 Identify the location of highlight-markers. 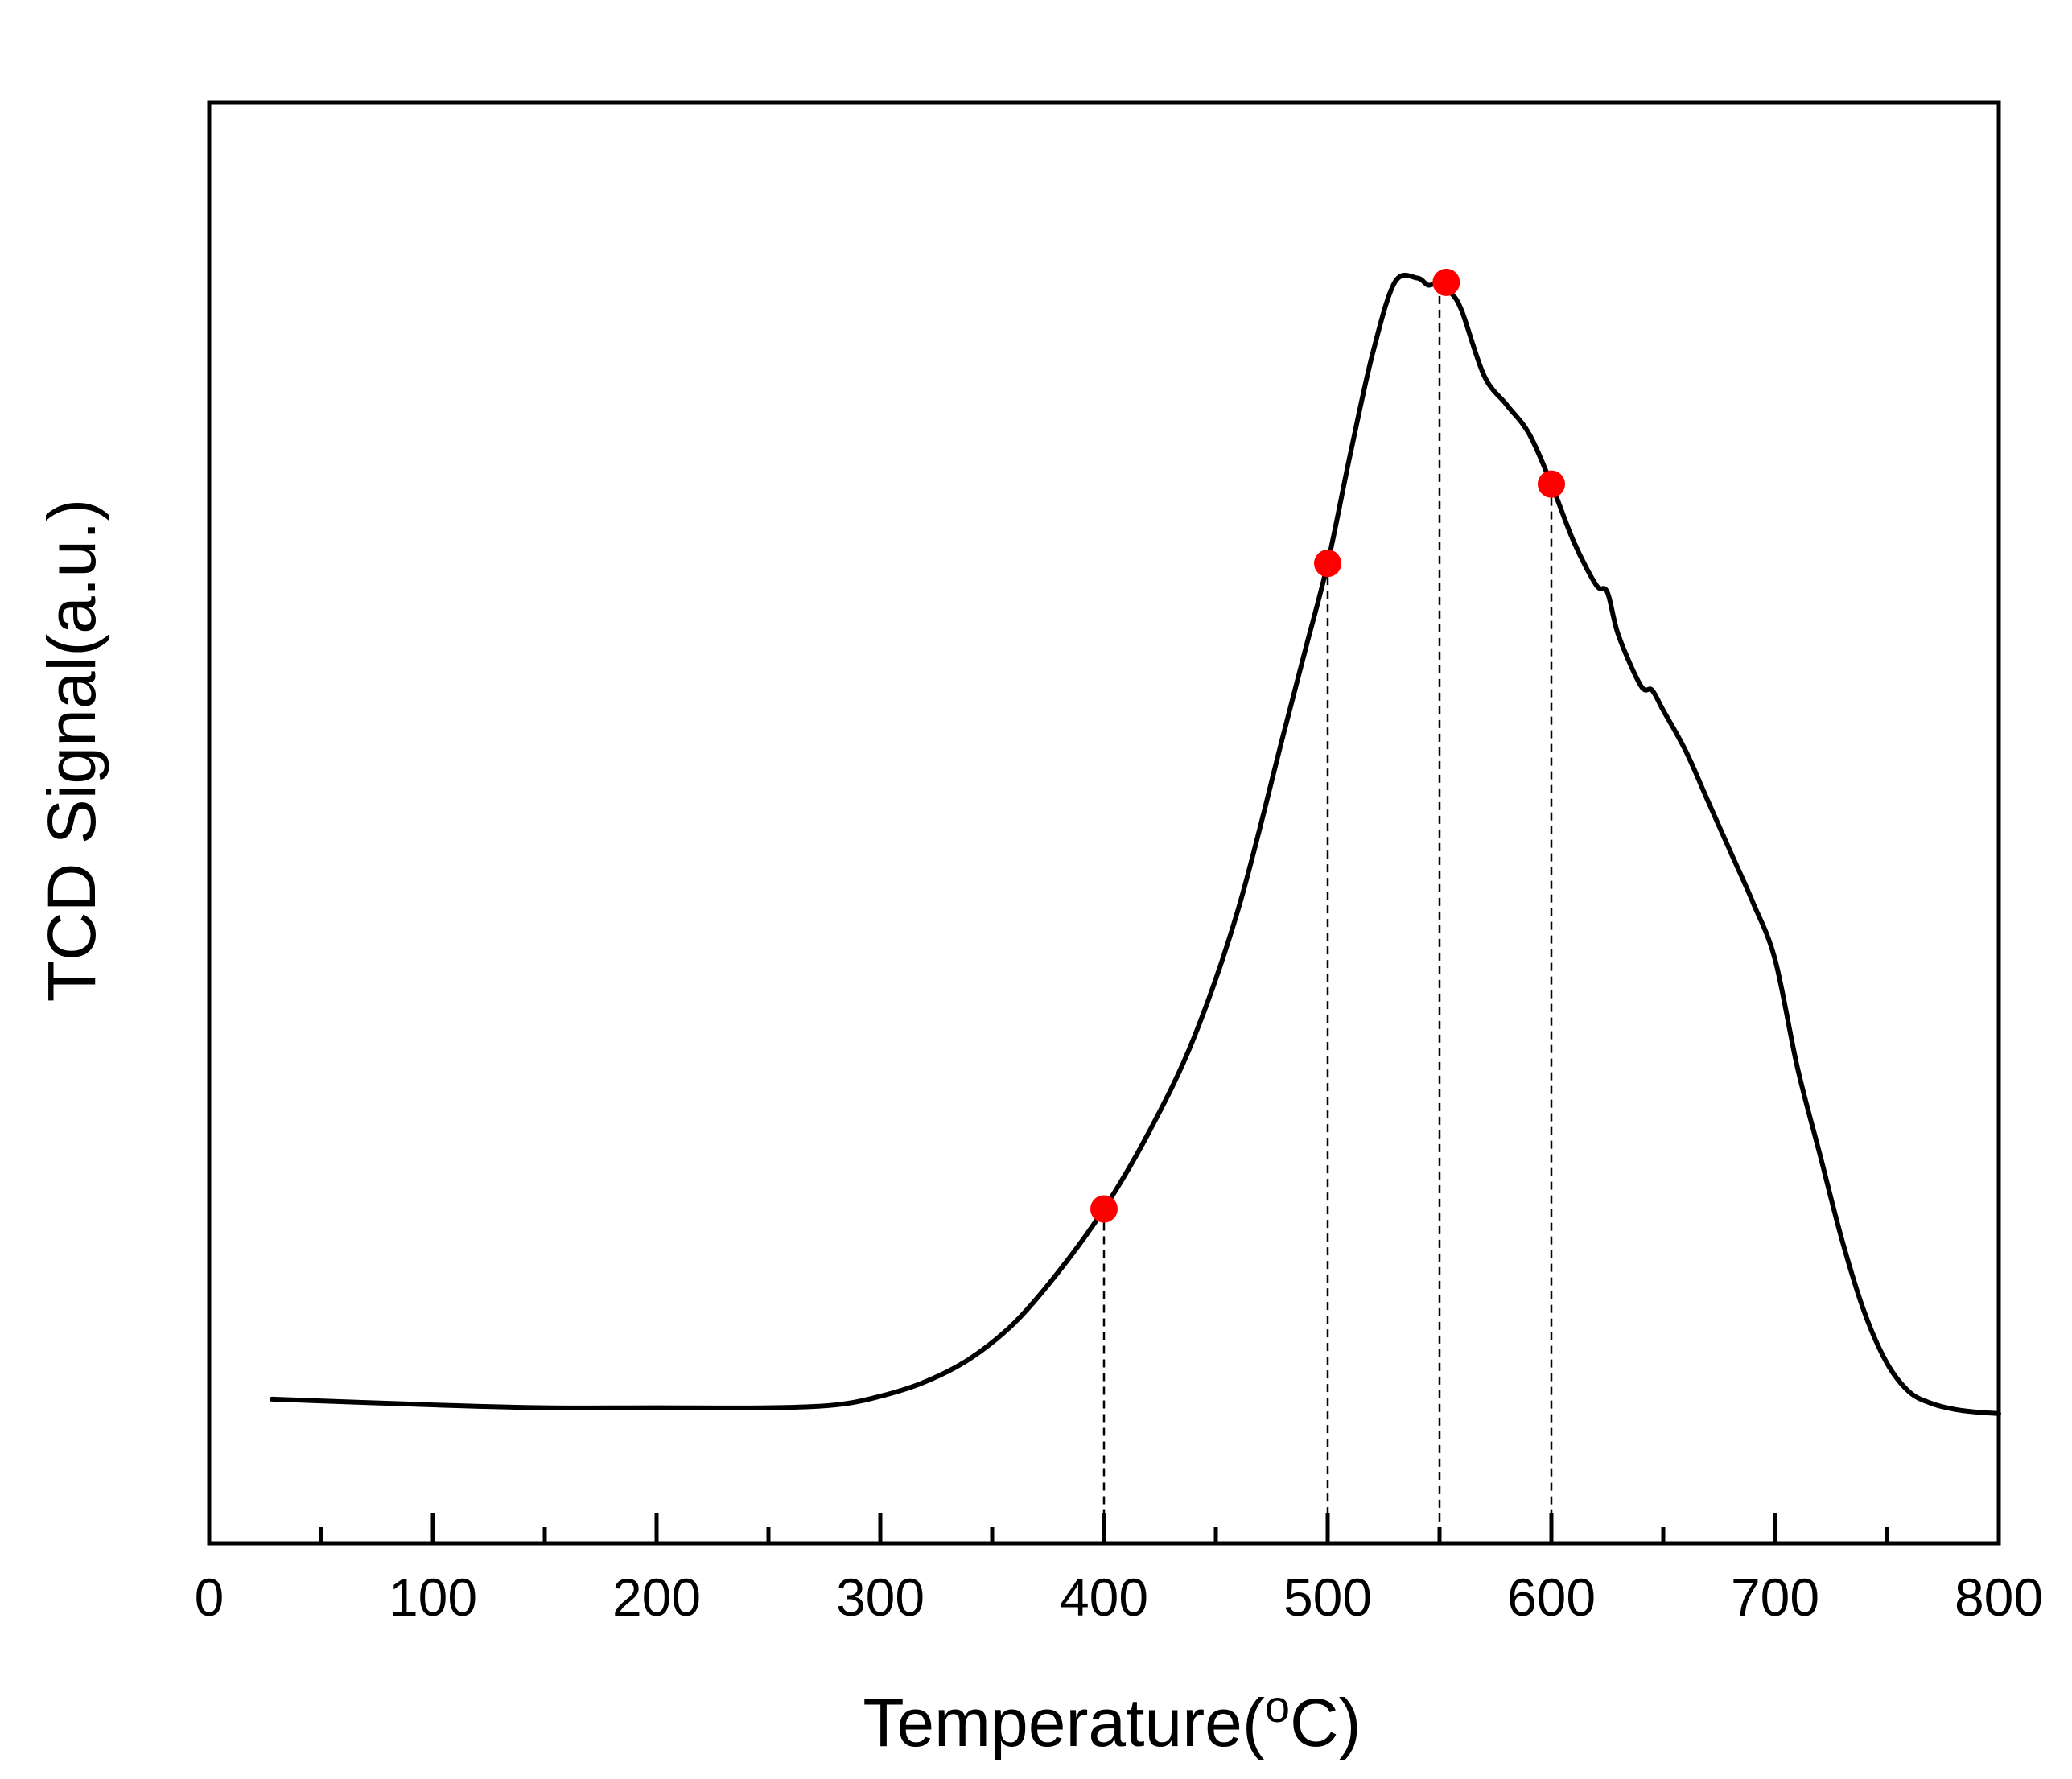
(1328, 745).